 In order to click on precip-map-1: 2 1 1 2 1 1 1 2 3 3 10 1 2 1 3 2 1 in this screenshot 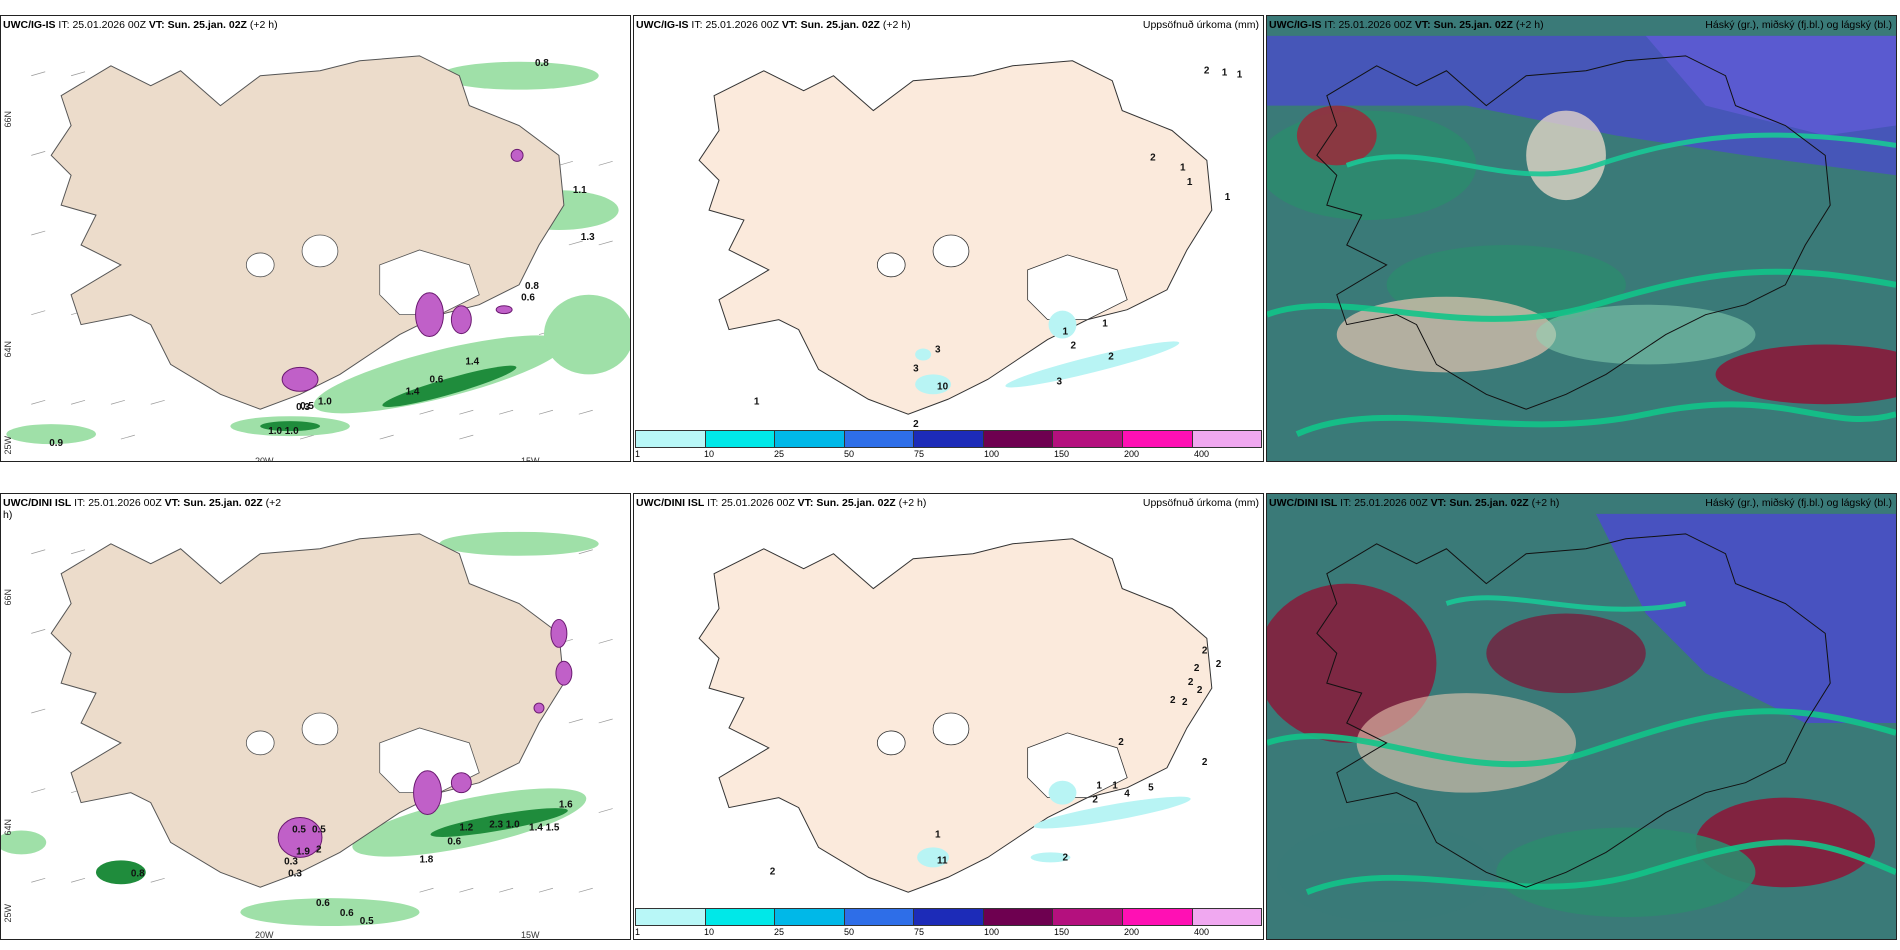, I will do `click(970, 245)`.